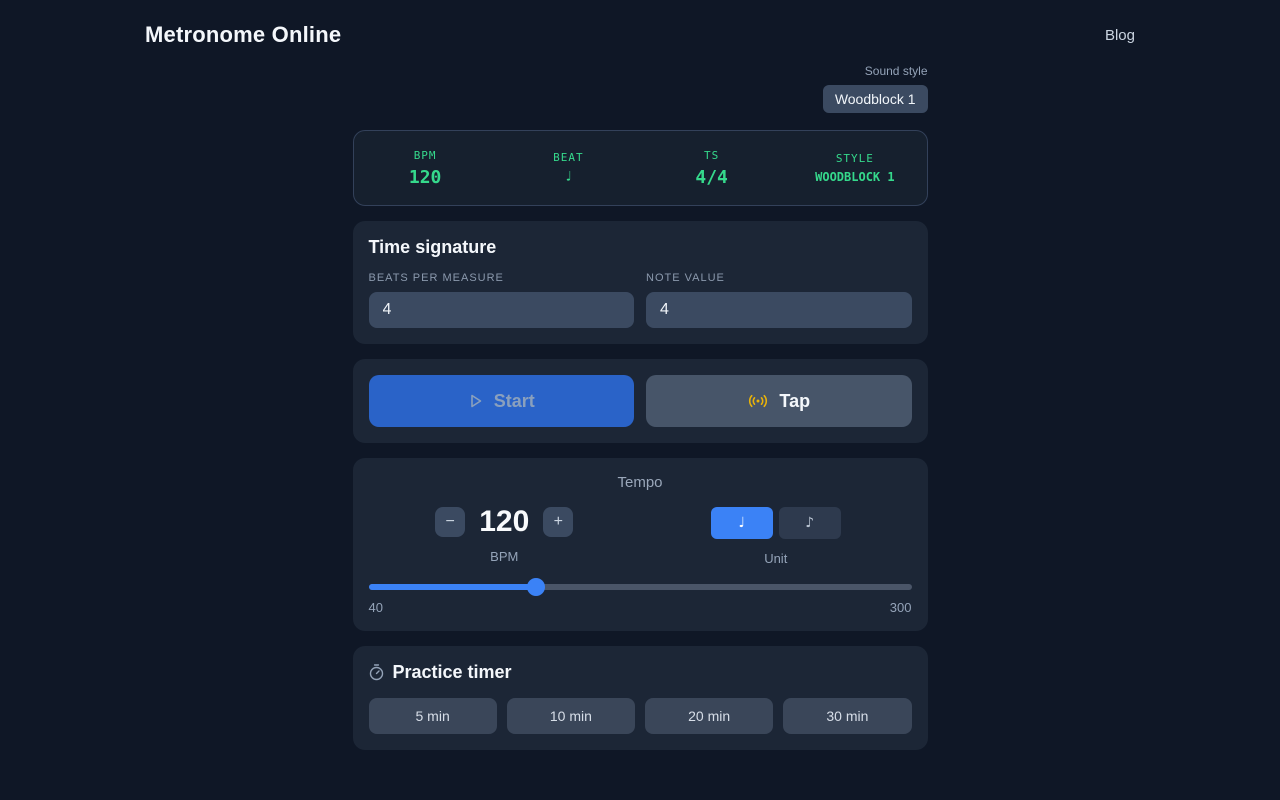 The width and height of the screenshot is (1280, 800). Describe the element at coordinates (425, 177) in the screenshot. I see `status-bpm-value: 120` at that location.